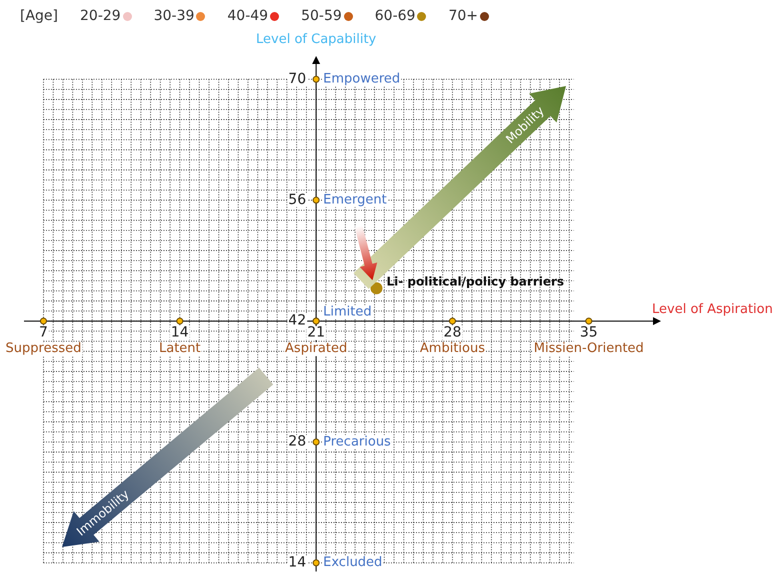  I want to click on x-axis-title: Level of Aspiration, so click(712, 309).